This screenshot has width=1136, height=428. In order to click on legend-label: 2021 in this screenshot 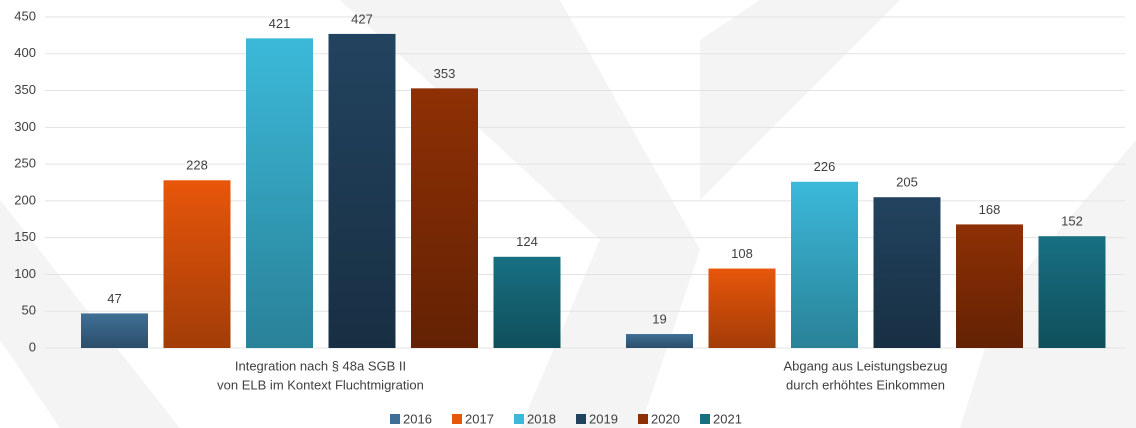, I will do `click(727, 418)`.